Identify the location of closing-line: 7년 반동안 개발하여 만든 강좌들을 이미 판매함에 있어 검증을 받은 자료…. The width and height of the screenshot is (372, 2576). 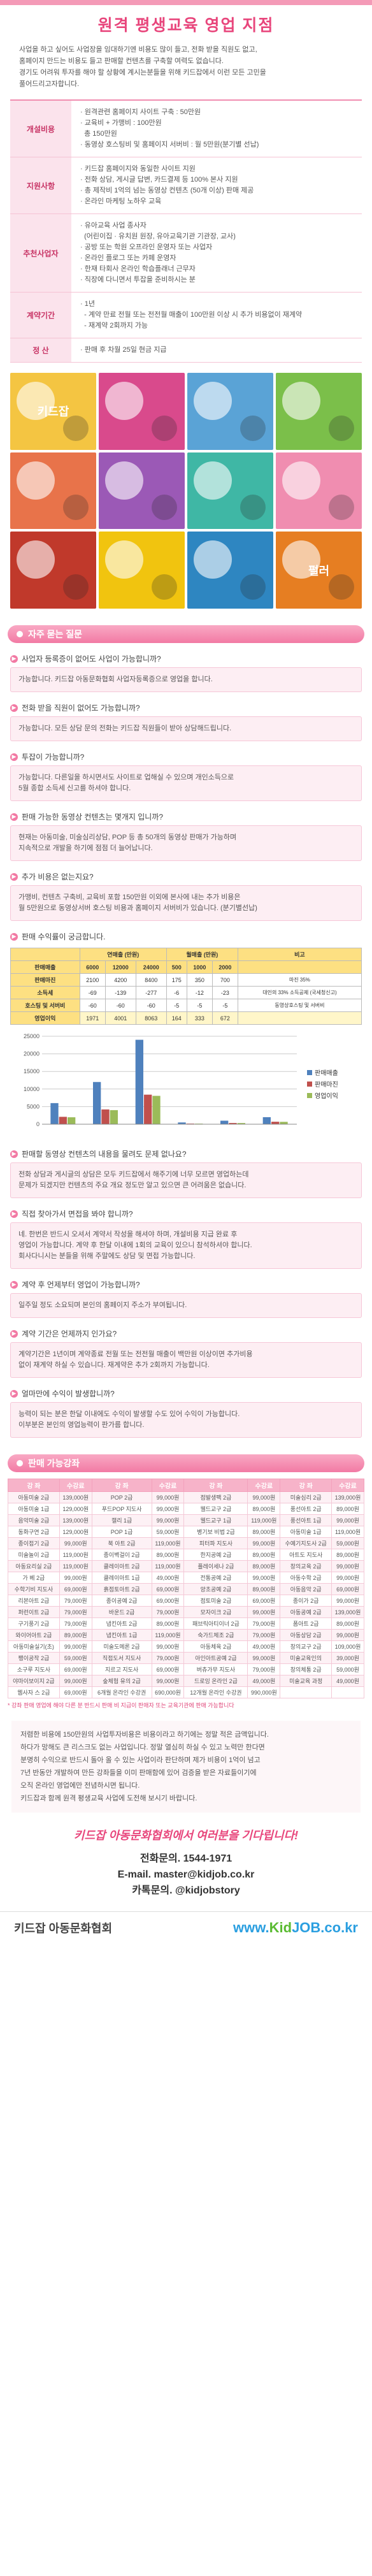
(138, 1773).